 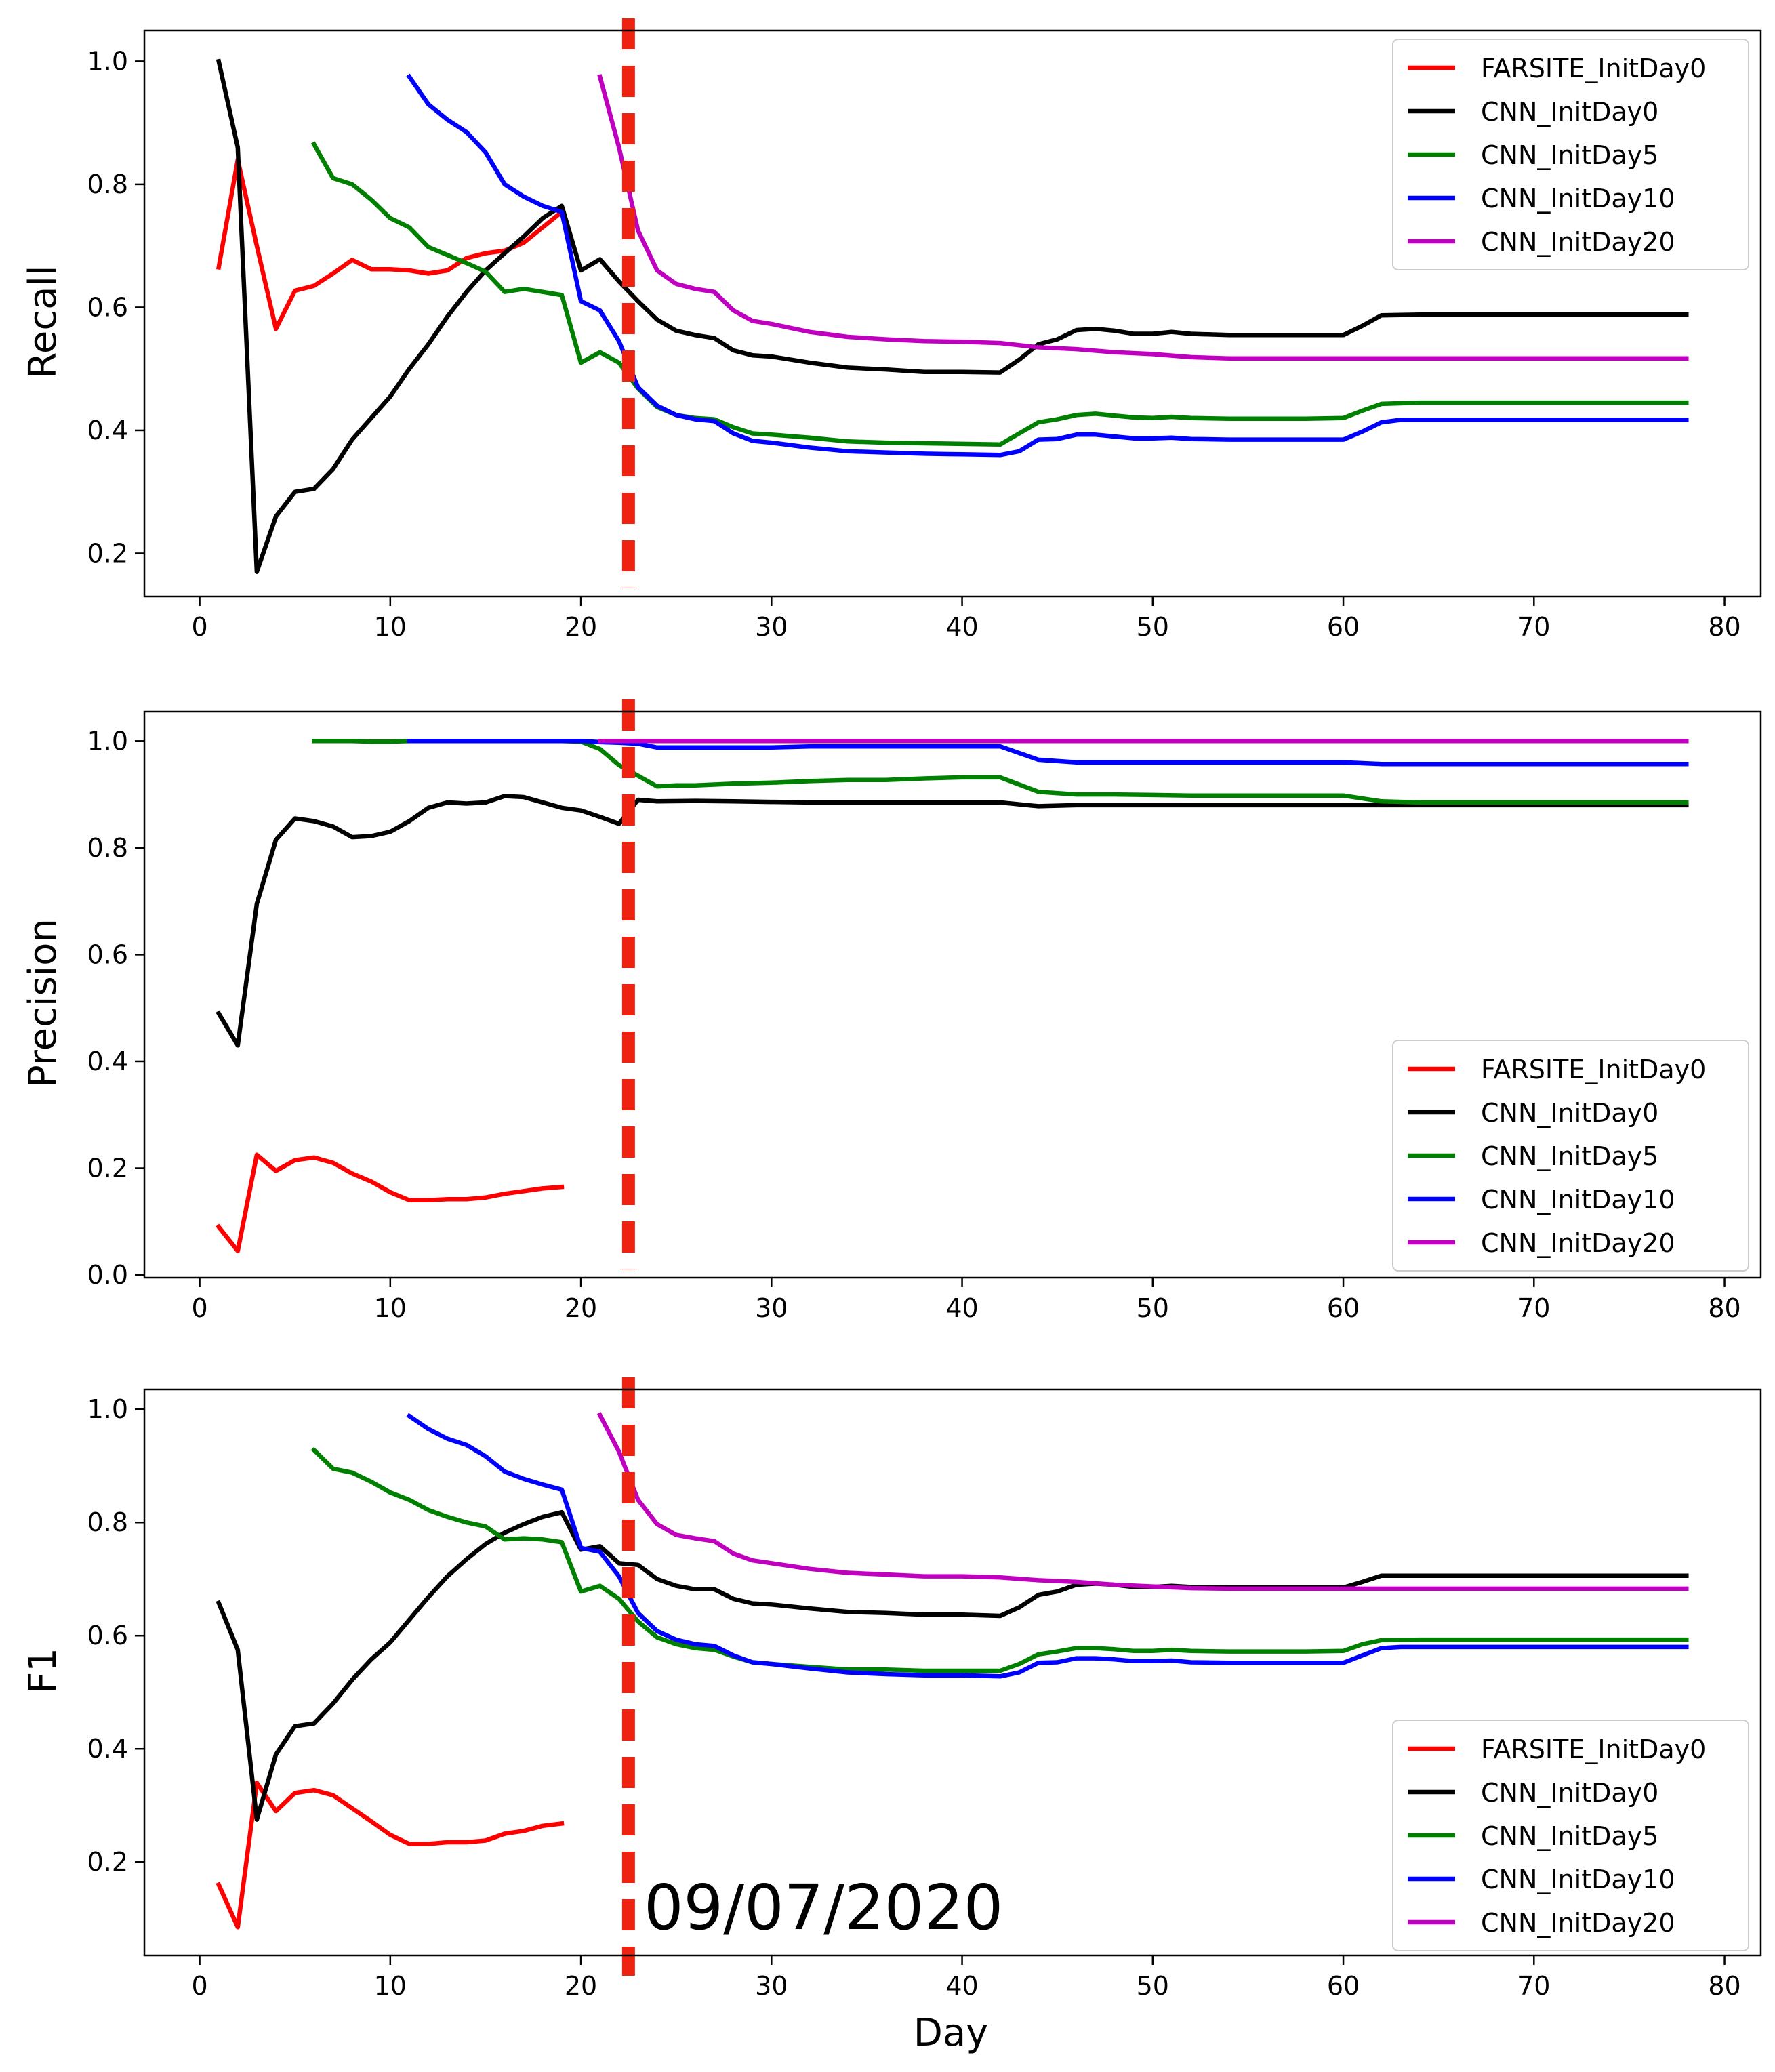 I want to click on f1-legend-label-cnn-initday20: CNN_InitDay20, so click(x=1578, y=1923).